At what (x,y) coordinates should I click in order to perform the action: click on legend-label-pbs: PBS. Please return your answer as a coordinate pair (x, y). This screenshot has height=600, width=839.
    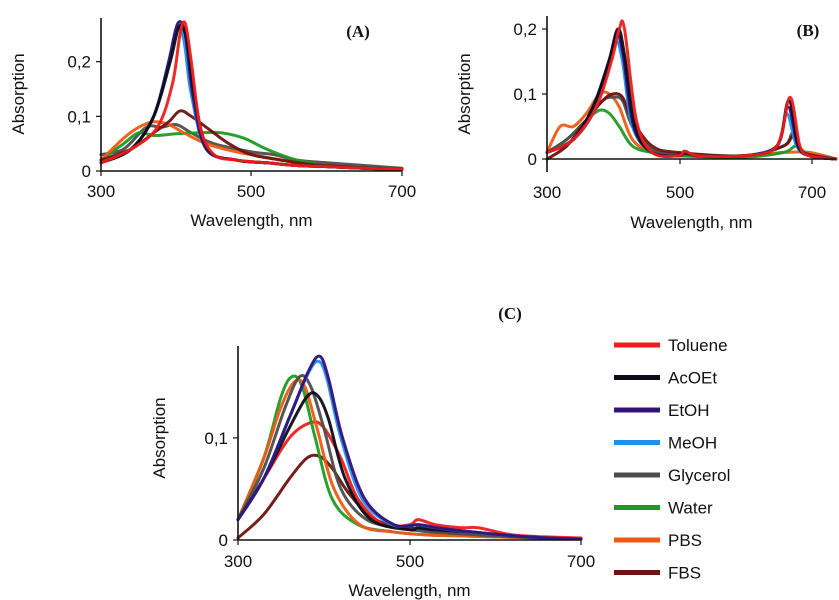
    Looking at the image, I should click on (685, 540).